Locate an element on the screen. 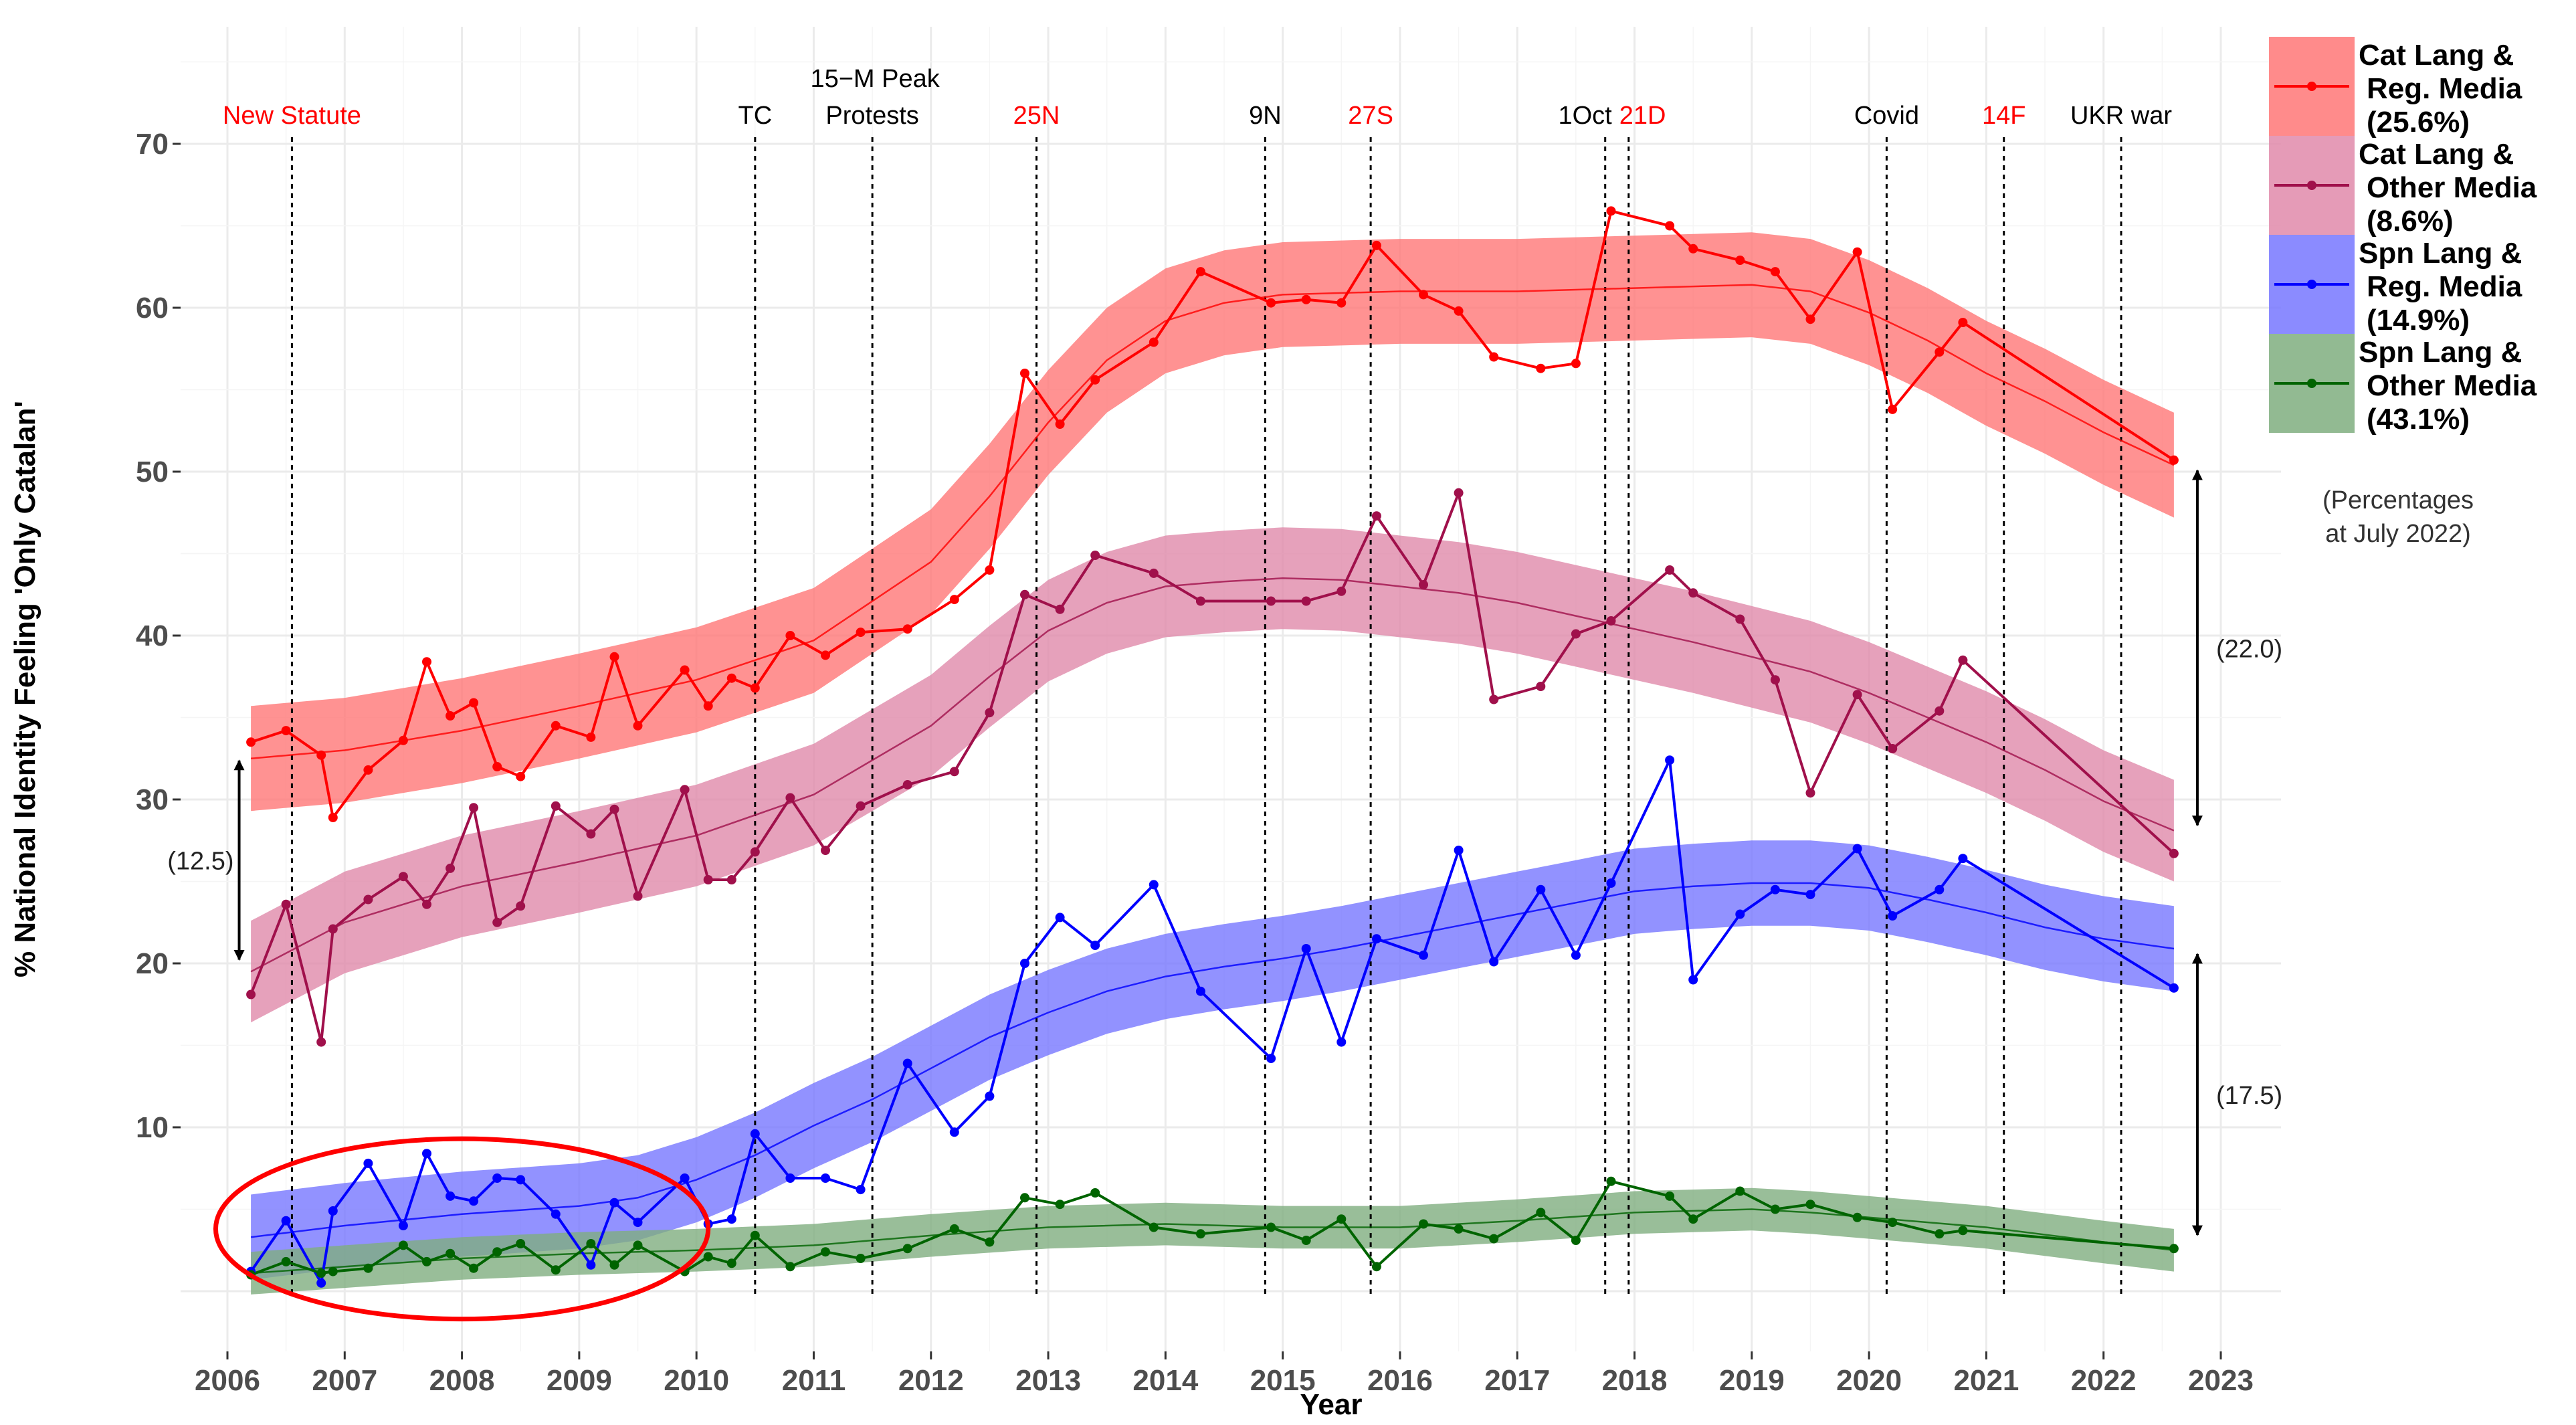 The image size is (2576, 1425). y-tick-label: 70 is located at coordinates (152, 144).